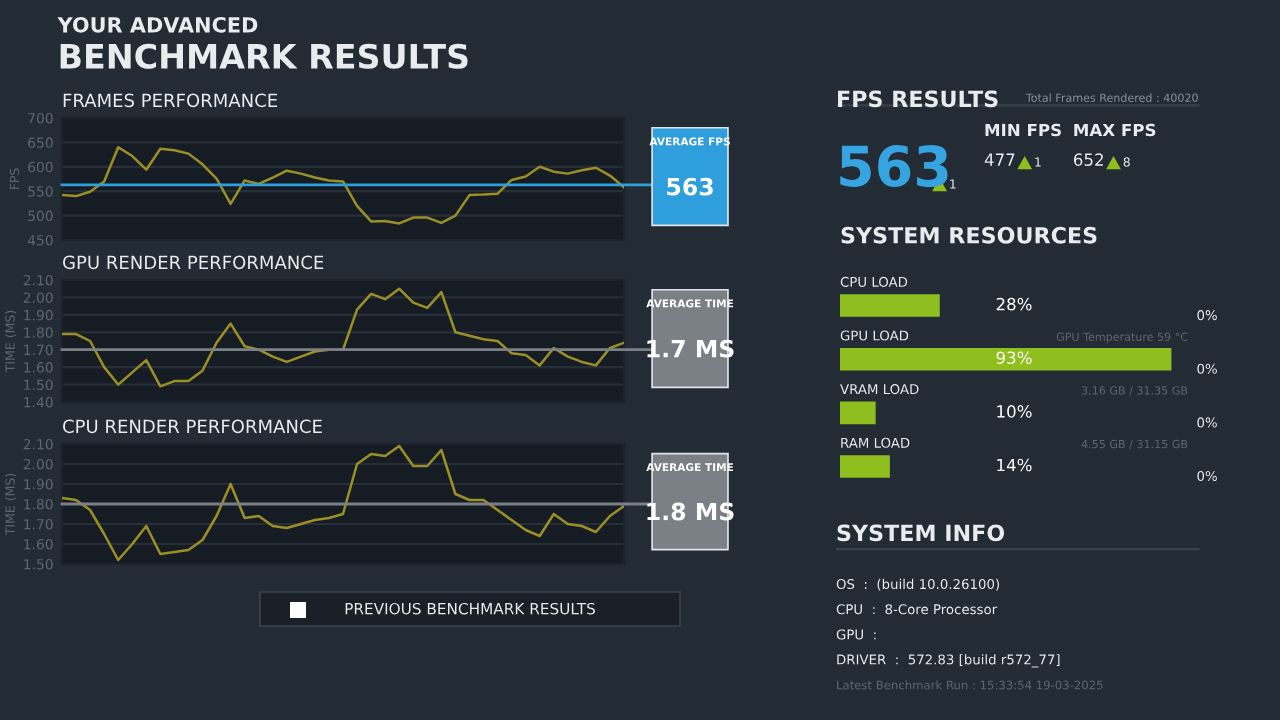  Describe the element at coordinates (918, 99) in the screenshot. I see `text: FPS RESULTS` at that location.